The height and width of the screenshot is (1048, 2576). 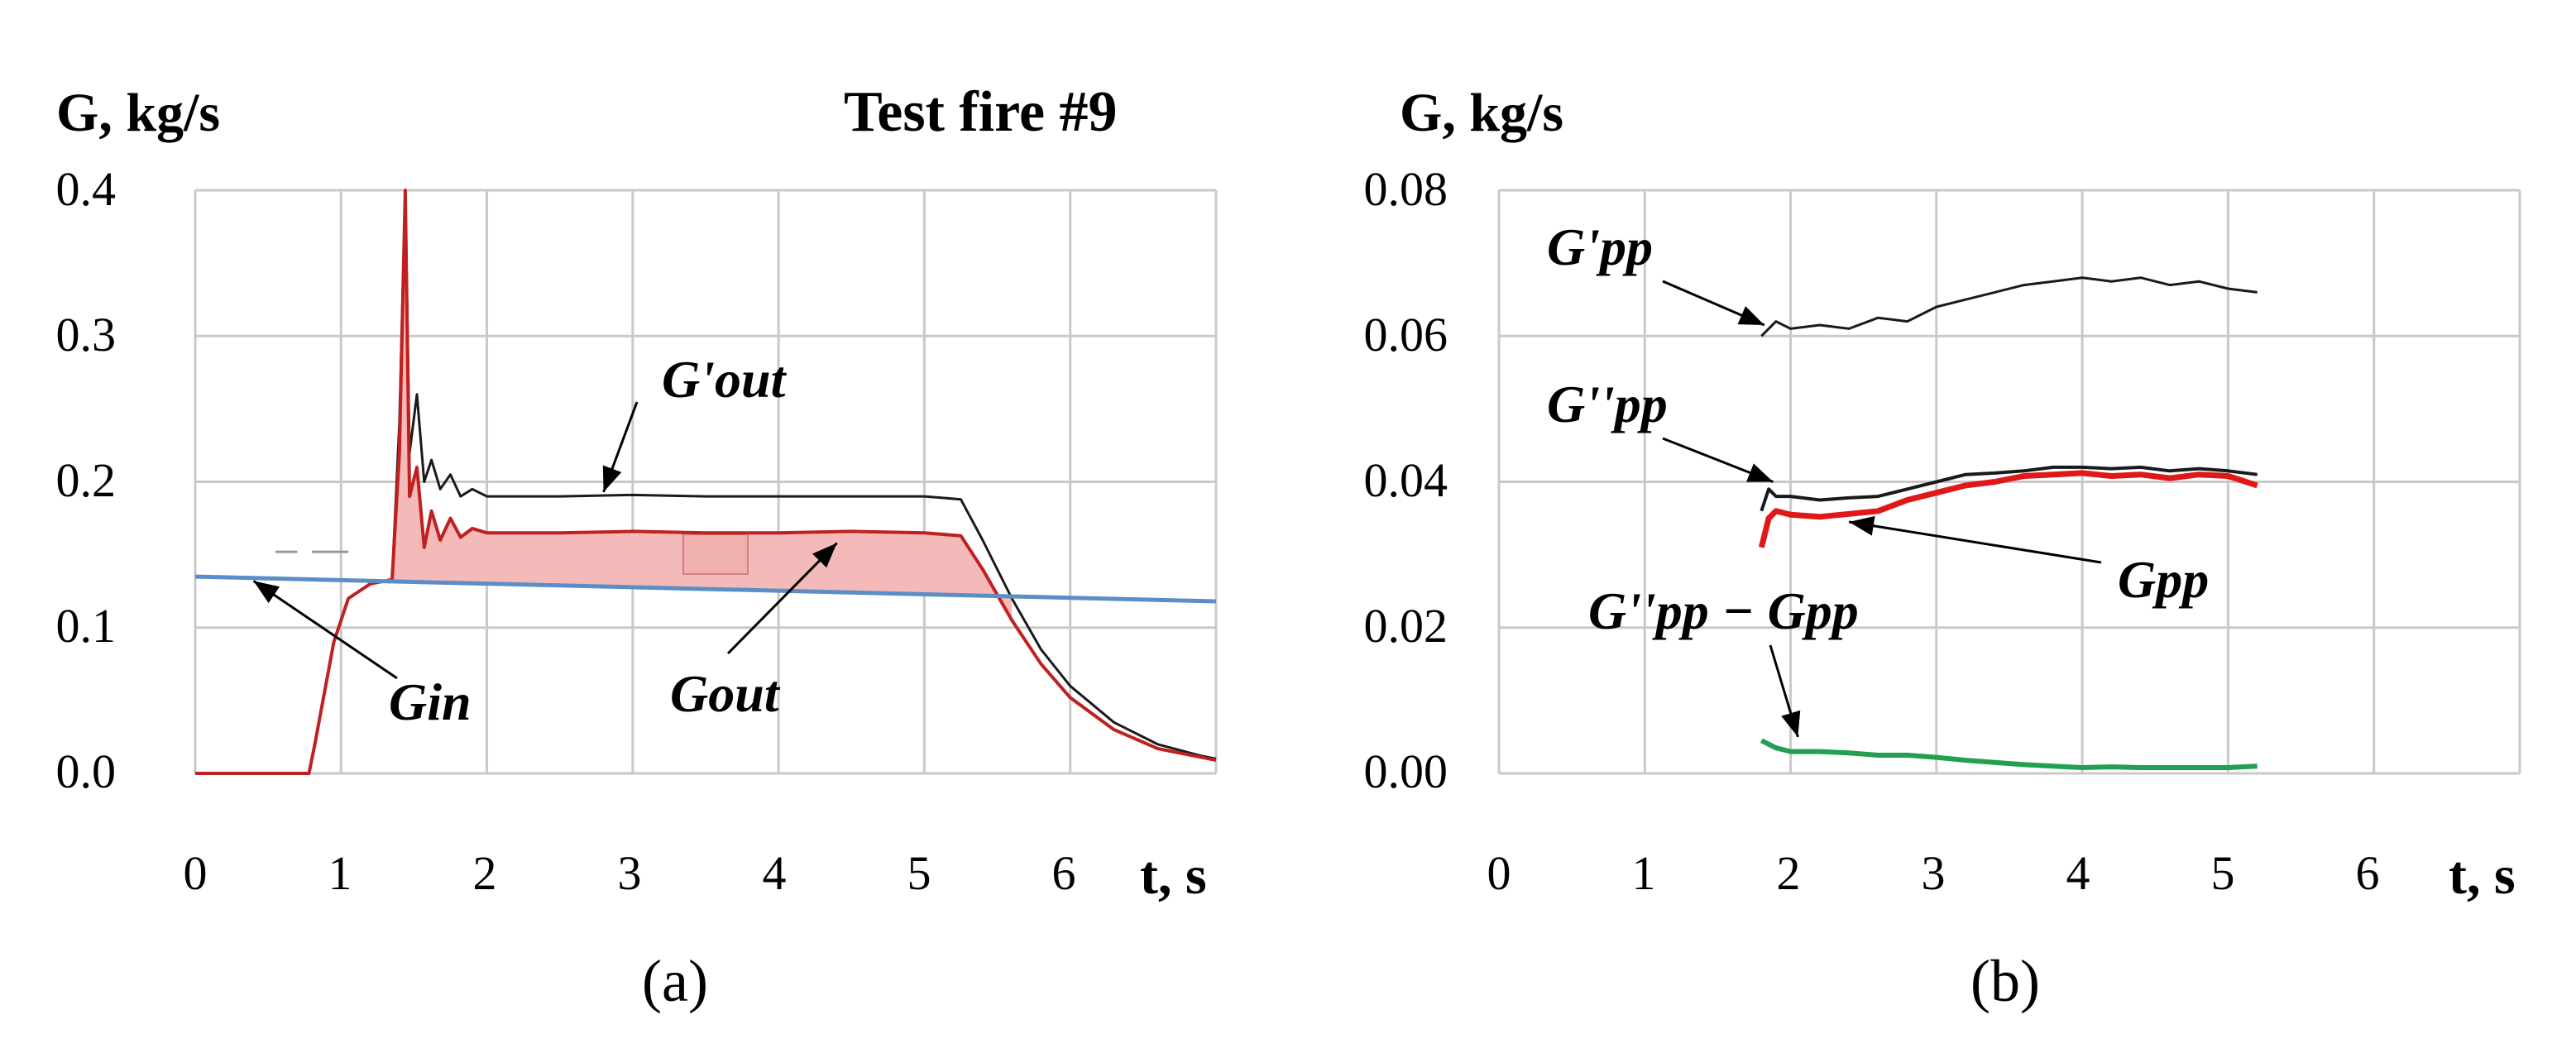 What do you see at coordinates (2482, 875) in the screenshot?
I see `b-xlabel: t, s` at bounding box center [2482, 875].